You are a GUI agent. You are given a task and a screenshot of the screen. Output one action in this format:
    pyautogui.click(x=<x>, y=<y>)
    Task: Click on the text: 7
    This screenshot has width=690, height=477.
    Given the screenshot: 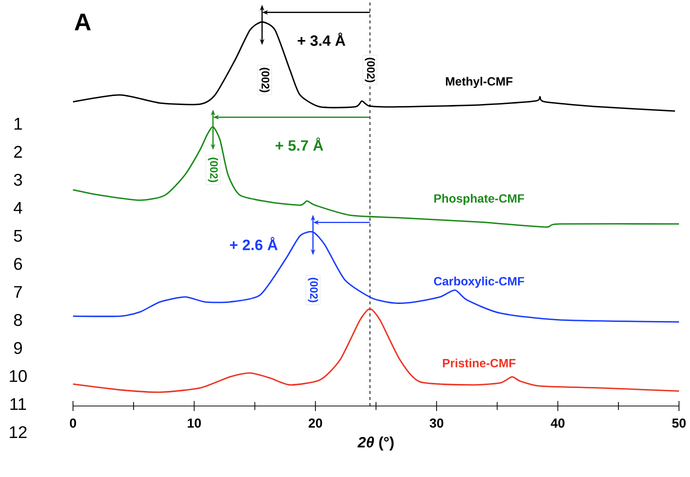 What is the action you would take?
    pyautogui.click(x=18, y=292)
    